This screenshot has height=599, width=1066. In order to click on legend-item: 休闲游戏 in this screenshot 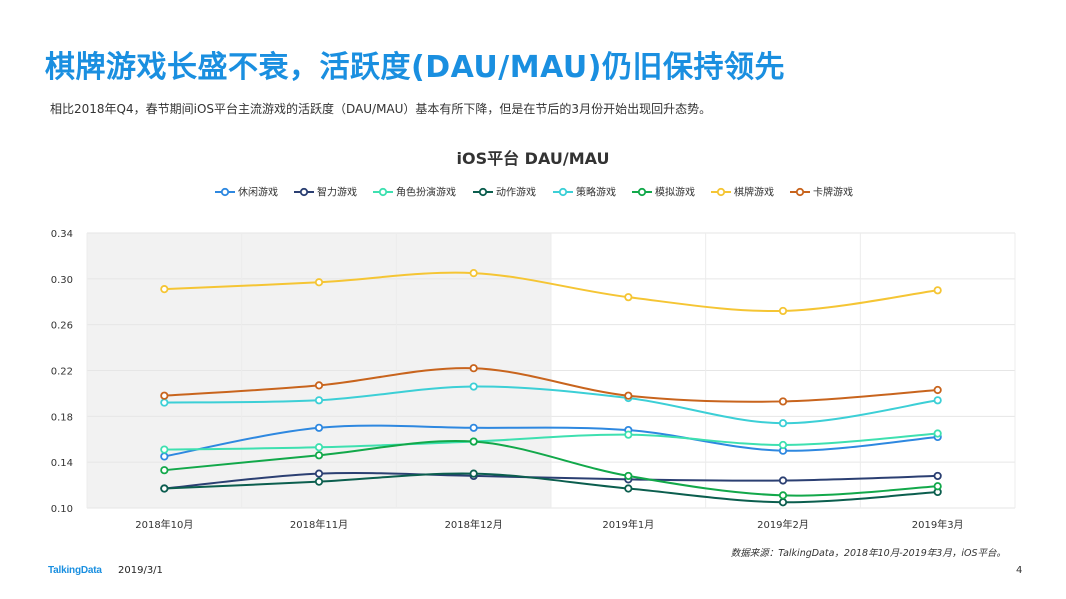, I will do `click(246, 192)`.